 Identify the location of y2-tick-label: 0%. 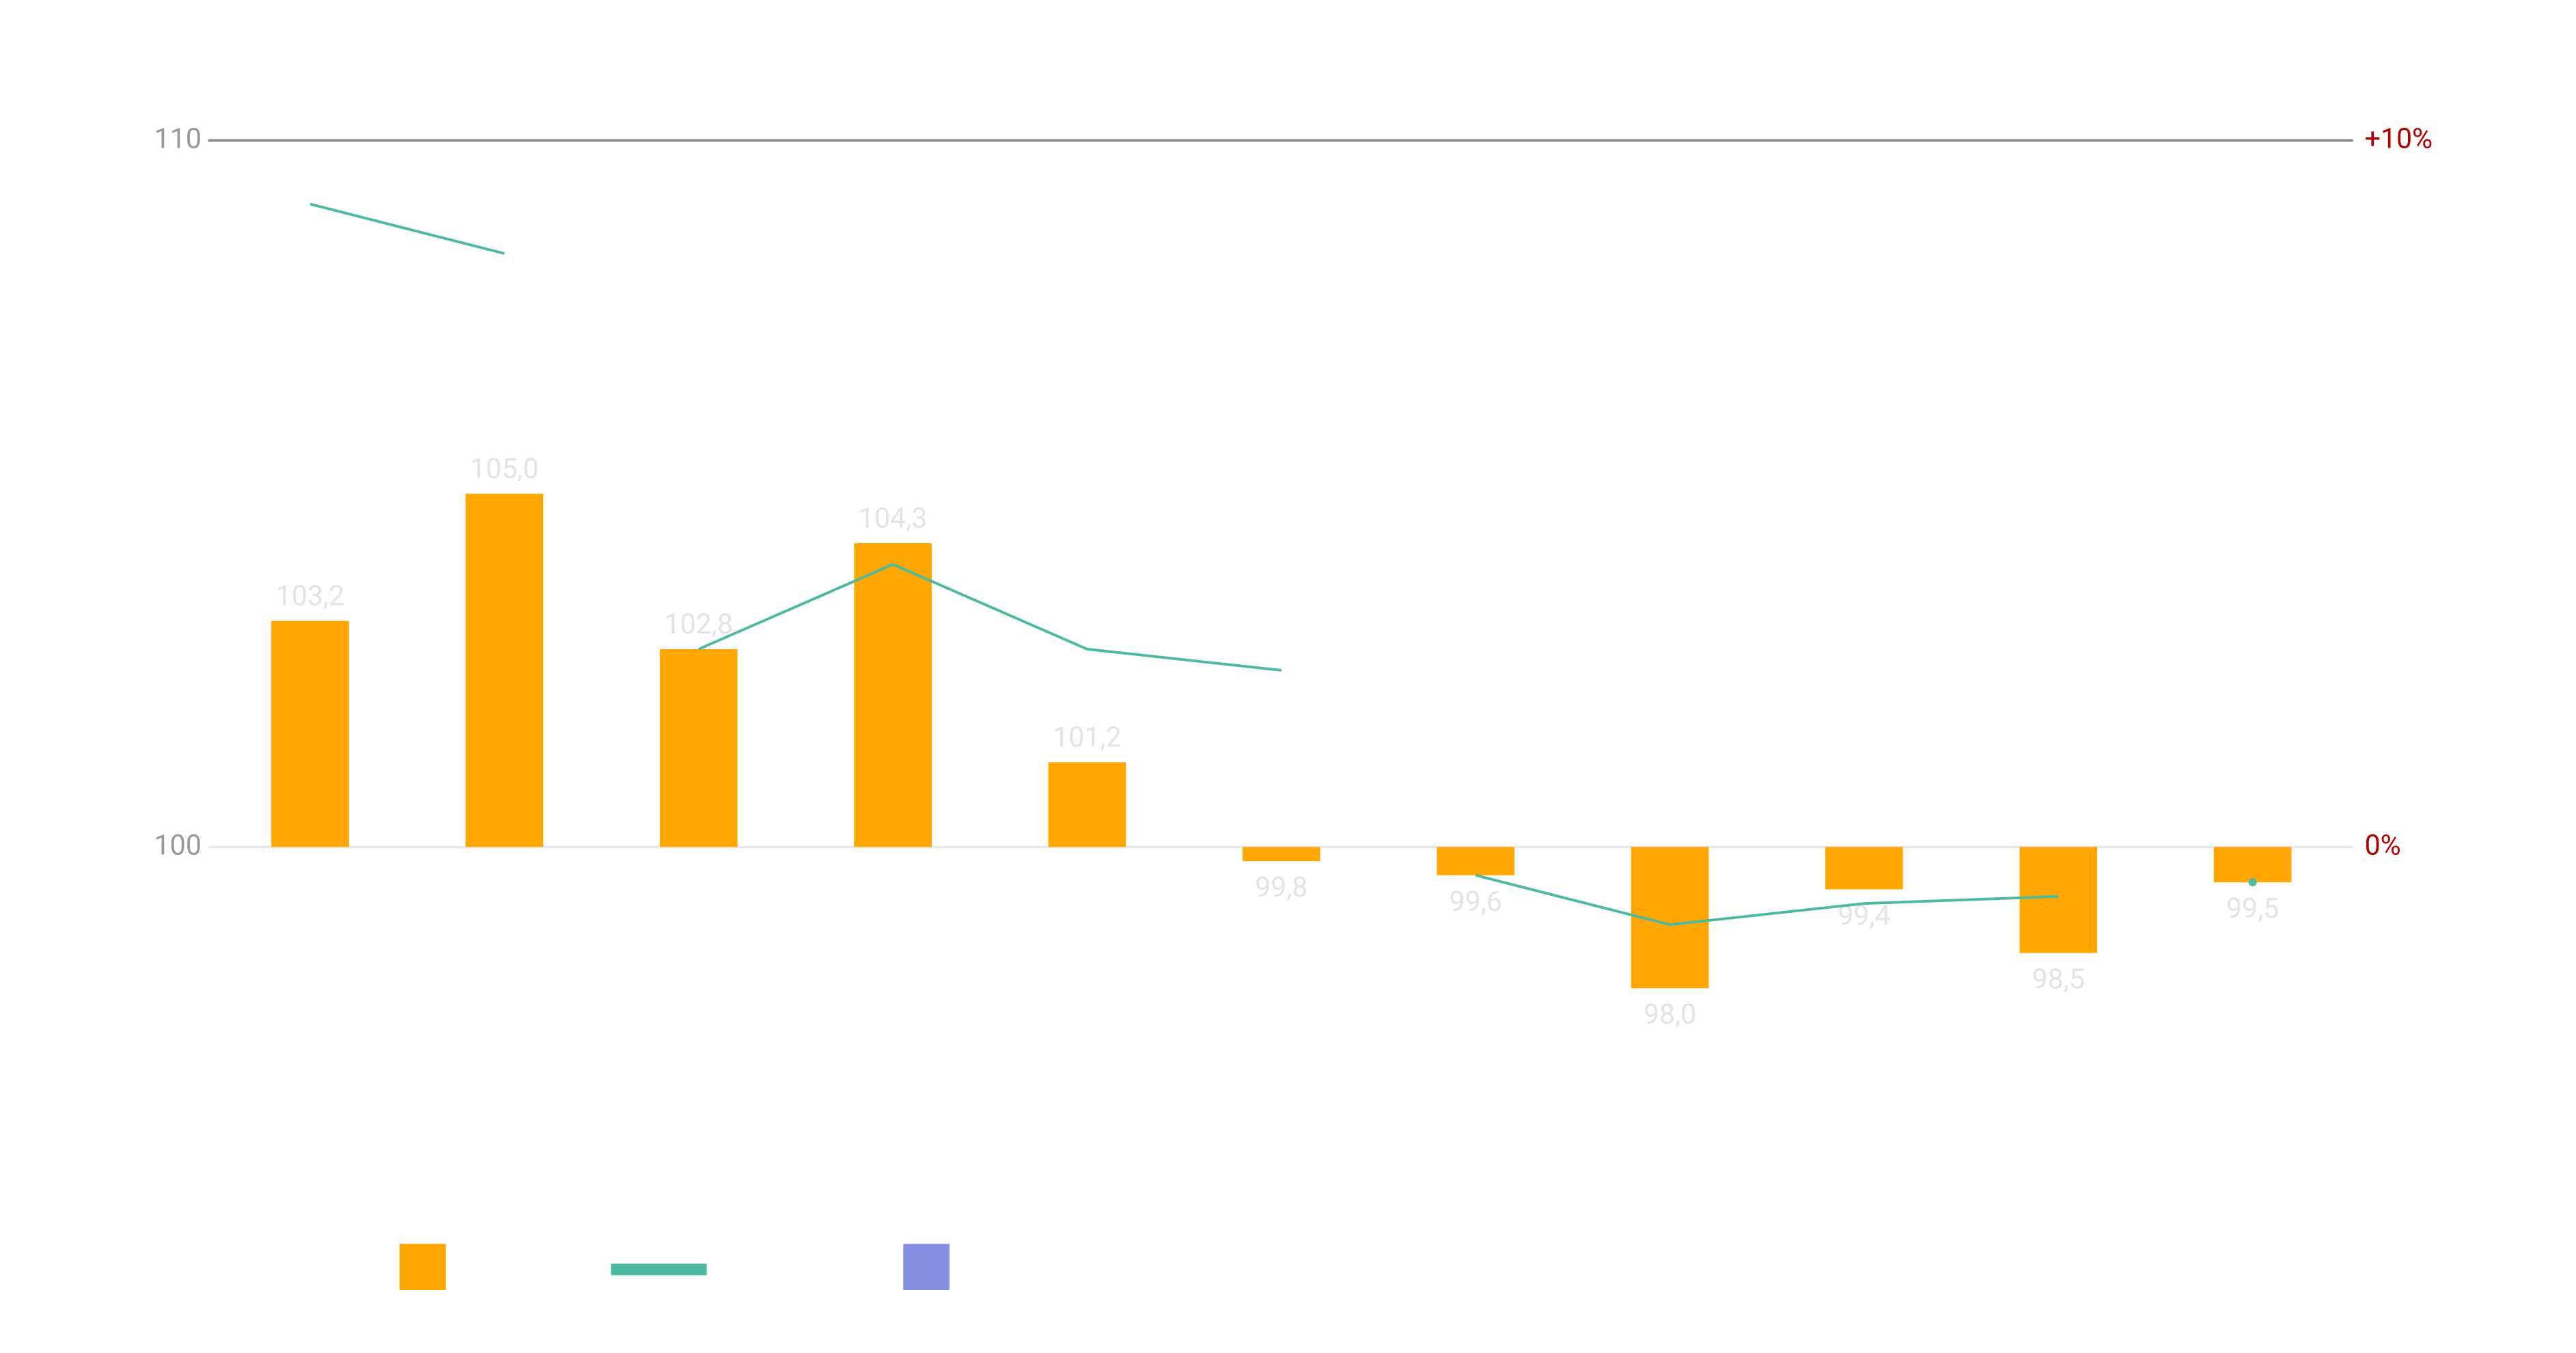
(2383, 845).